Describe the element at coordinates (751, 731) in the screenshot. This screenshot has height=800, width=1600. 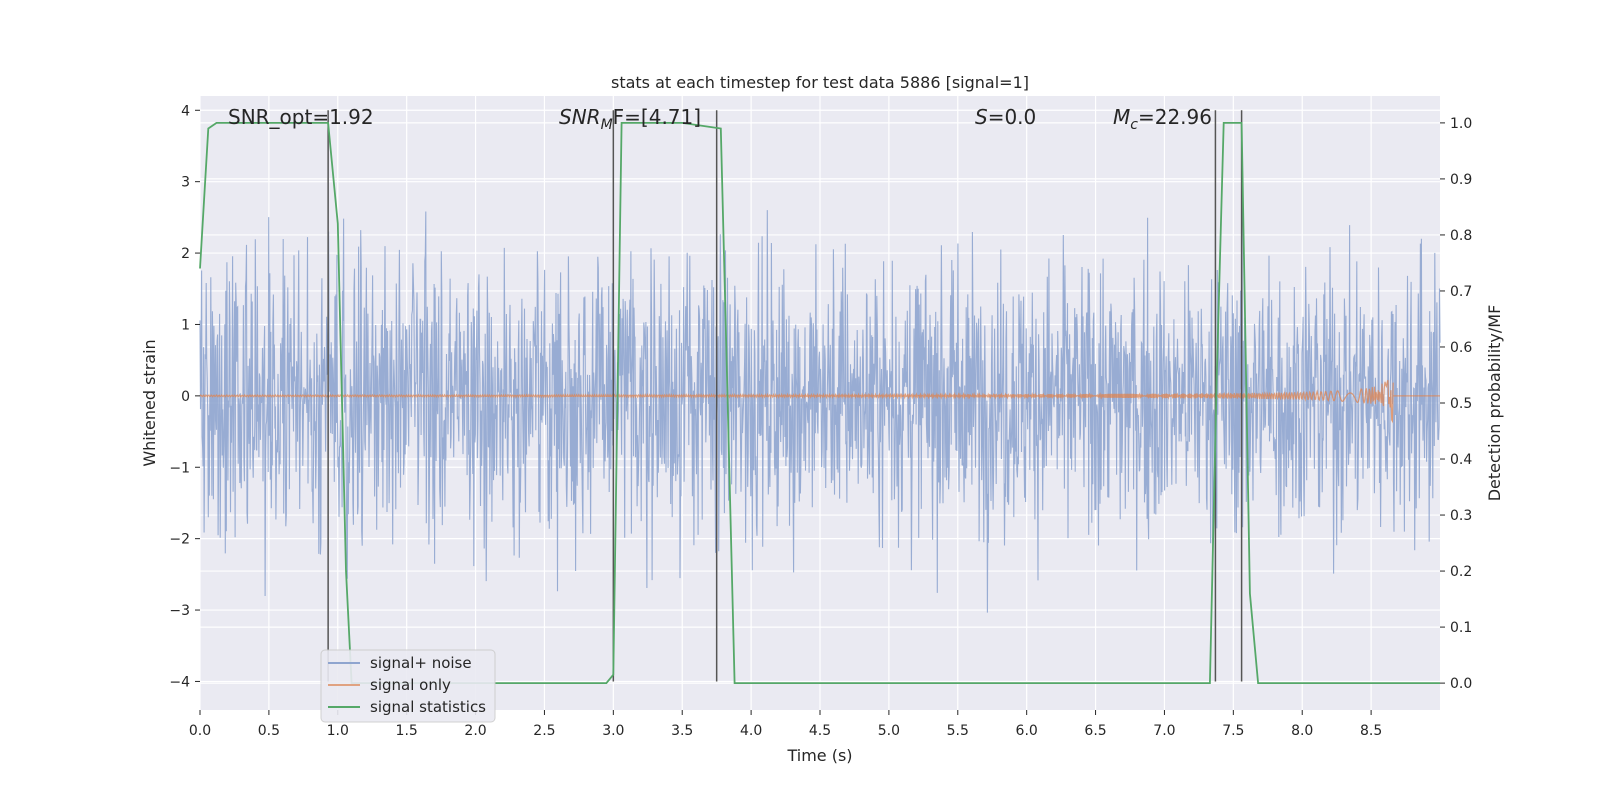
I see `x-tick-label: 4.0` at that location.